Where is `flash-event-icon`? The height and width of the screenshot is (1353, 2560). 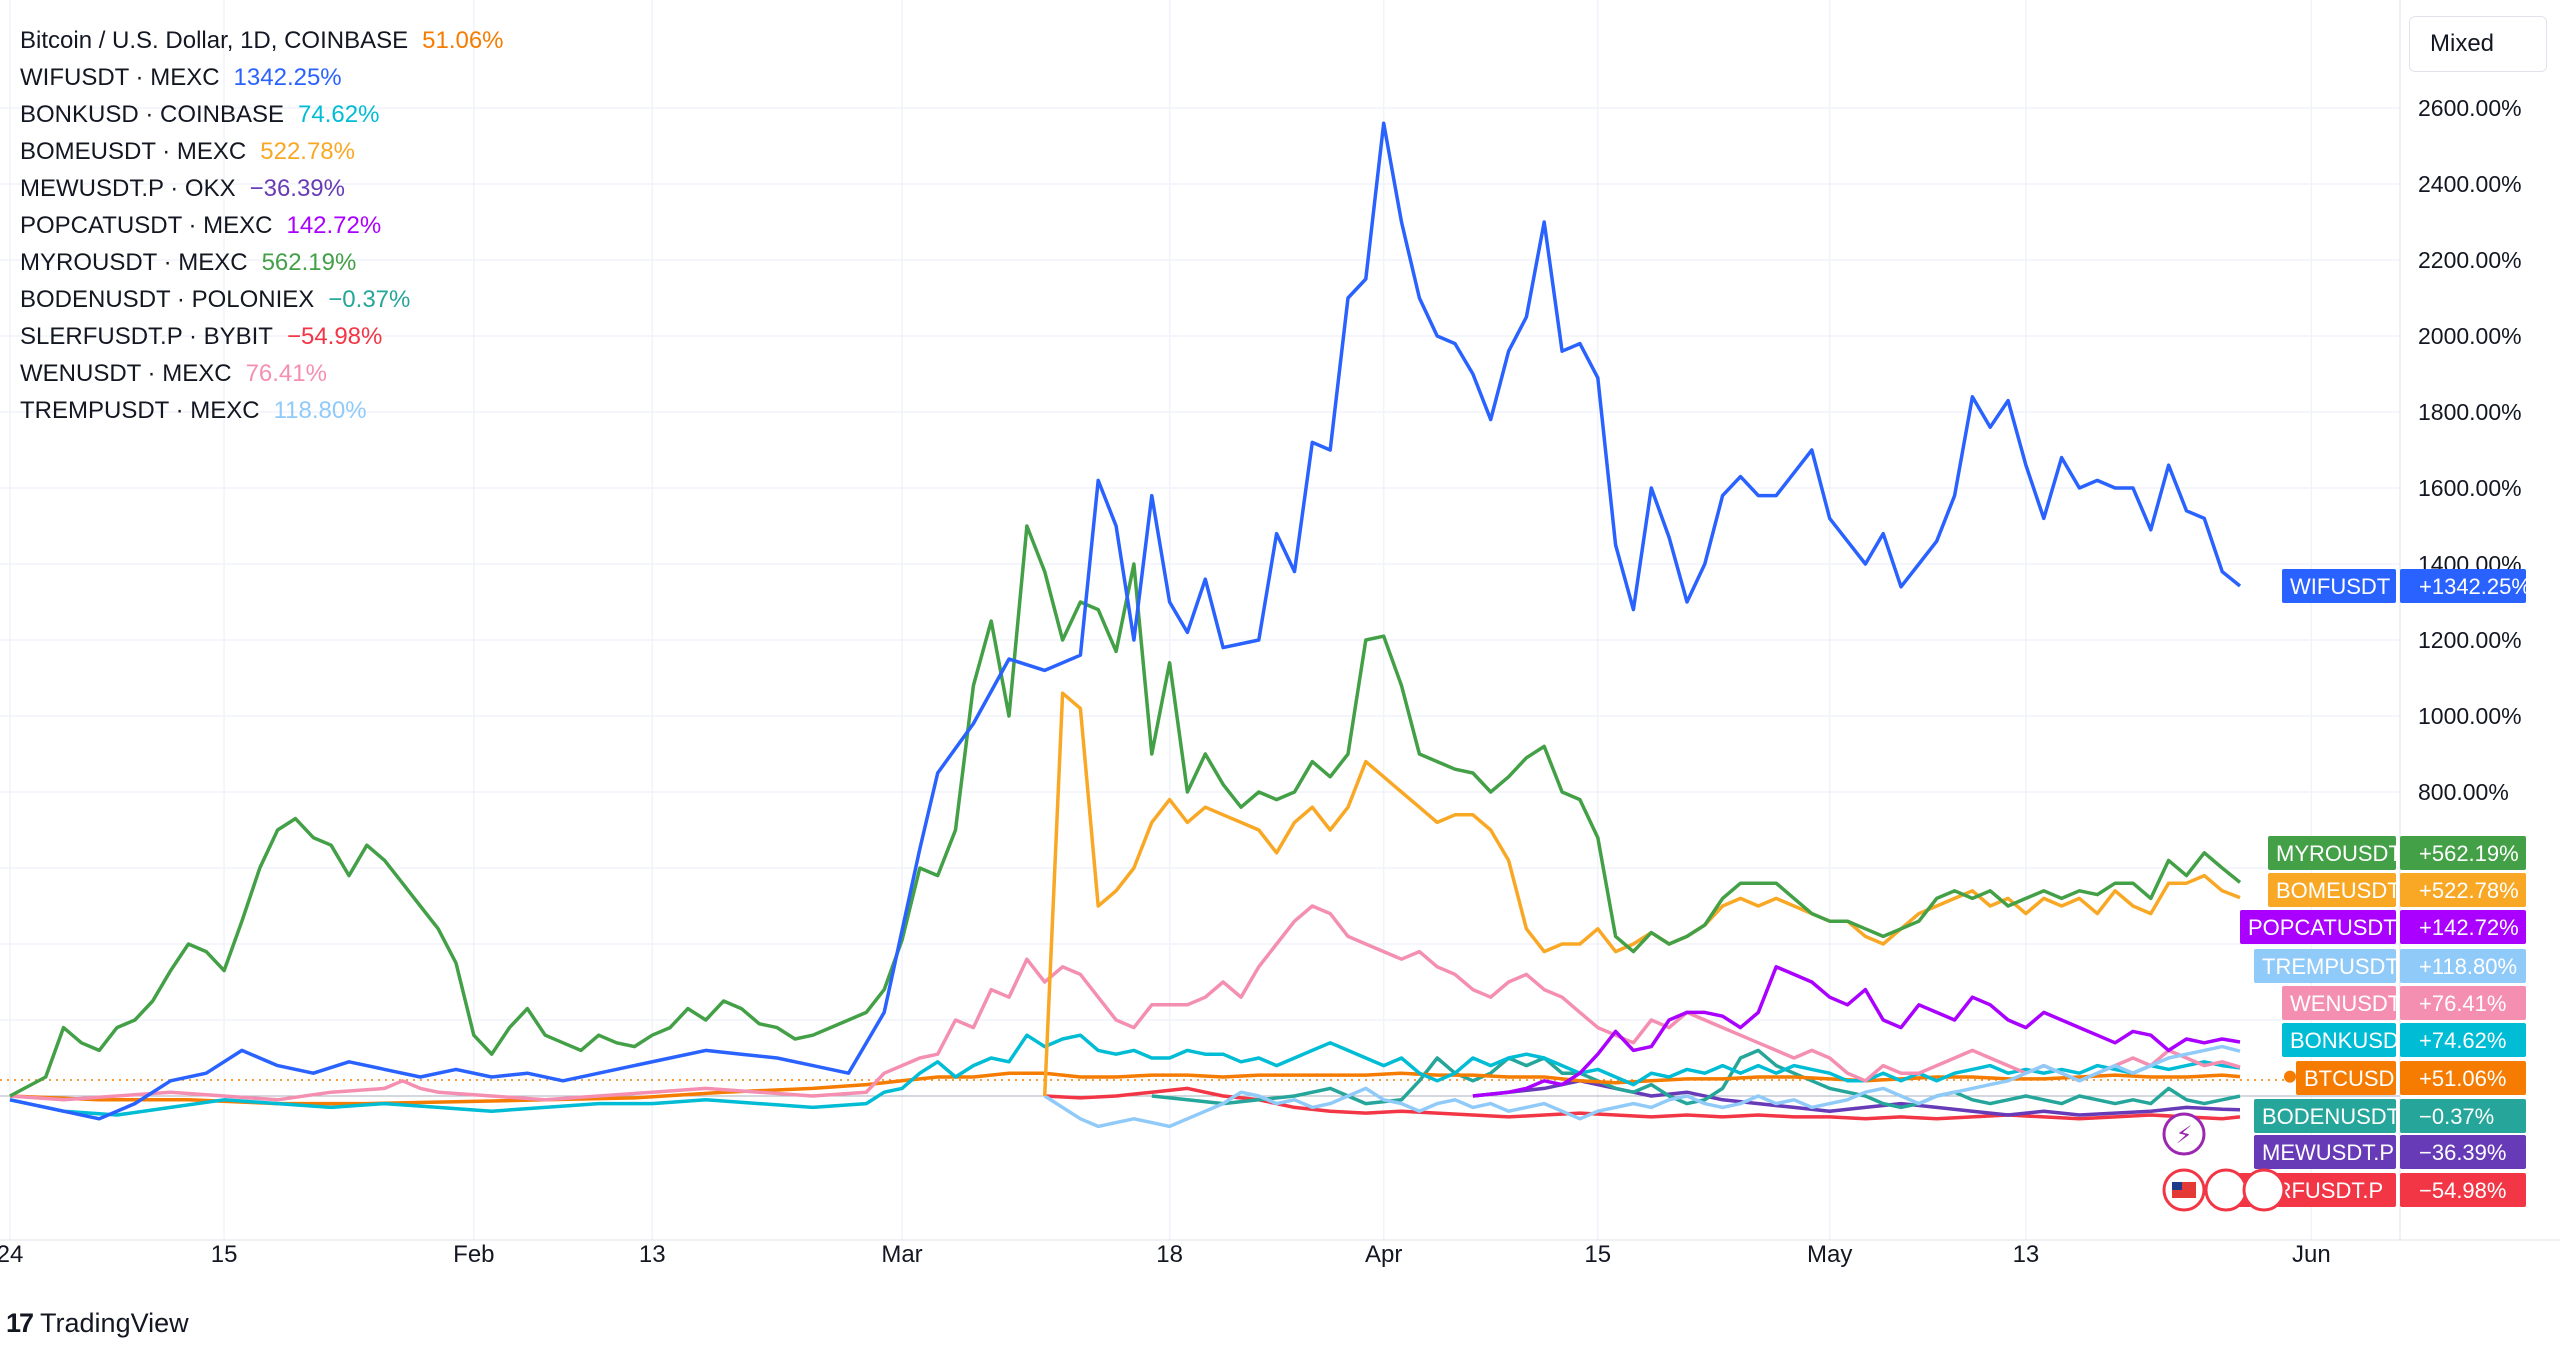
flash-event-icon is located at coordinates (2184, 1134).